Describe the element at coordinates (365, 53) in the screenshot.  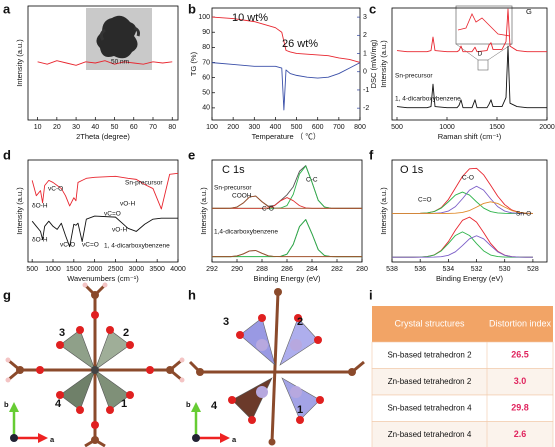
I see `y2-tick-label: 1` at that location.